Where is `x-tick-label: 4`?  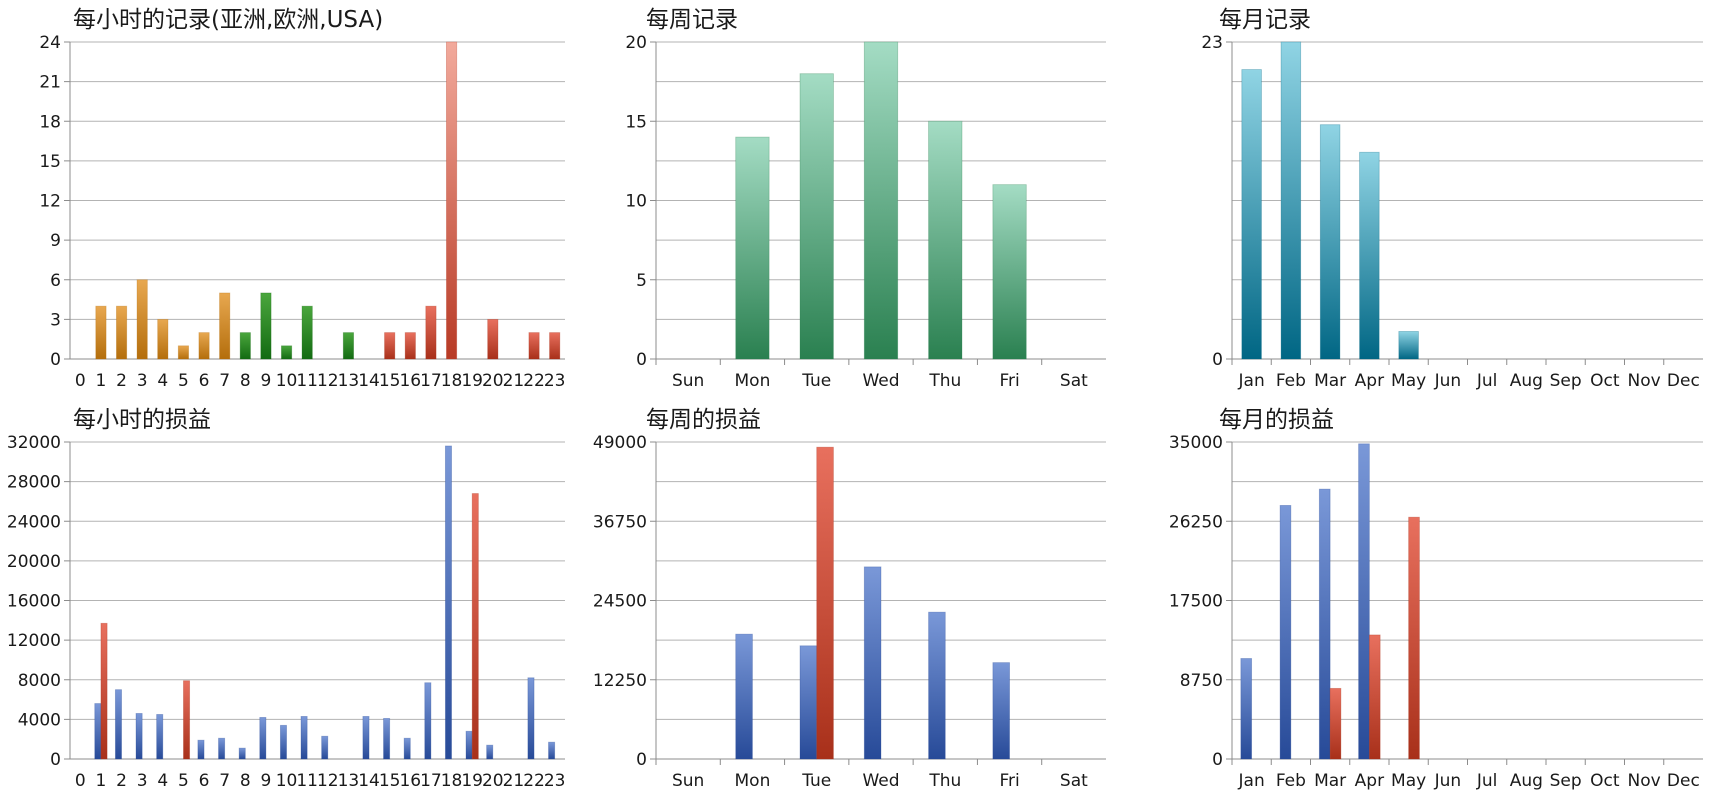 x-tick-label: 4 is located at coordinates (162, 381).